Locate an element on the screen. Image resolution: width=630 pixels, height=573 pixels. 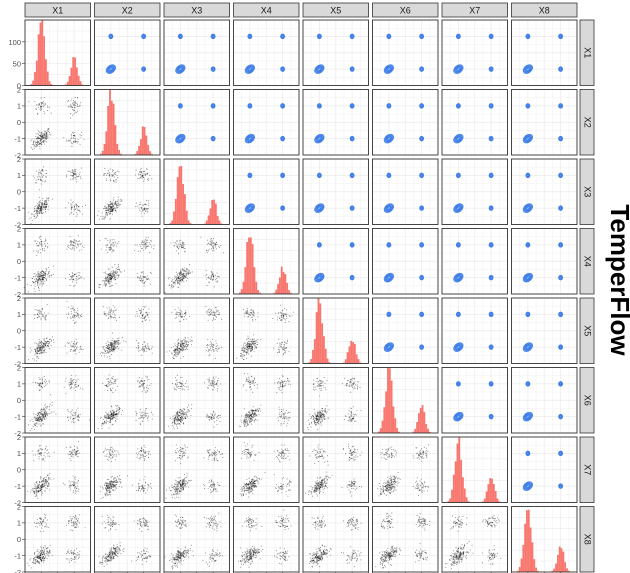
panel-border is located at coordinates (405, 122).